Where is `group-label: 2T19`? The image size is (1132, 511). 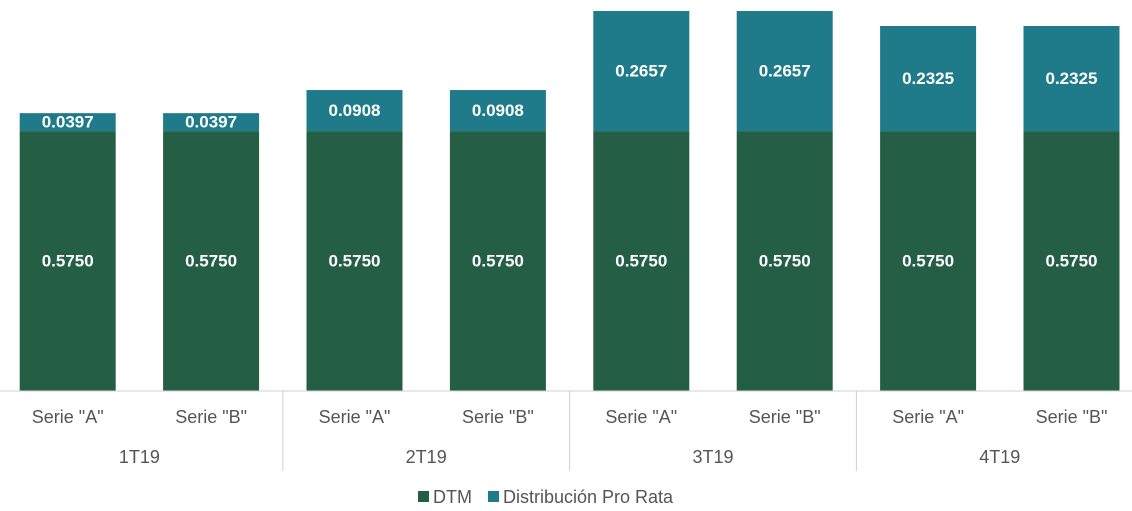 group-label: 2T19 is located at coordinates (426, 457).